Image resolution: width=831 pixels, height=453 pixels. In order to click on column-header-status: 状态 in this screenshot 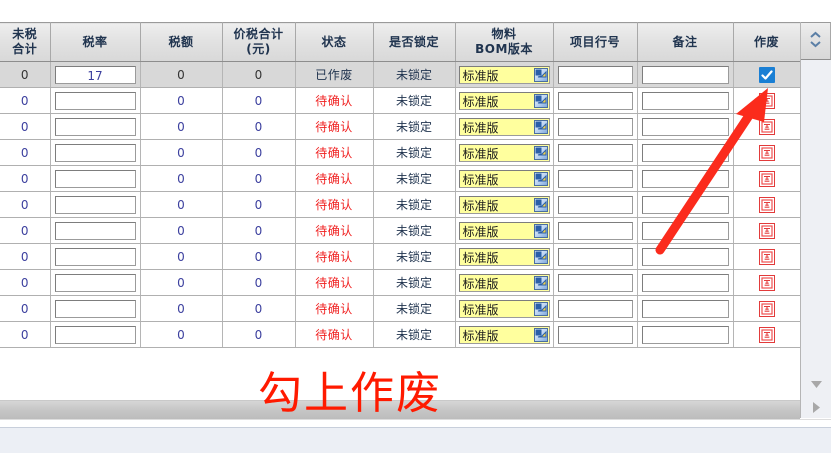, I will do `click(334, 42)`.